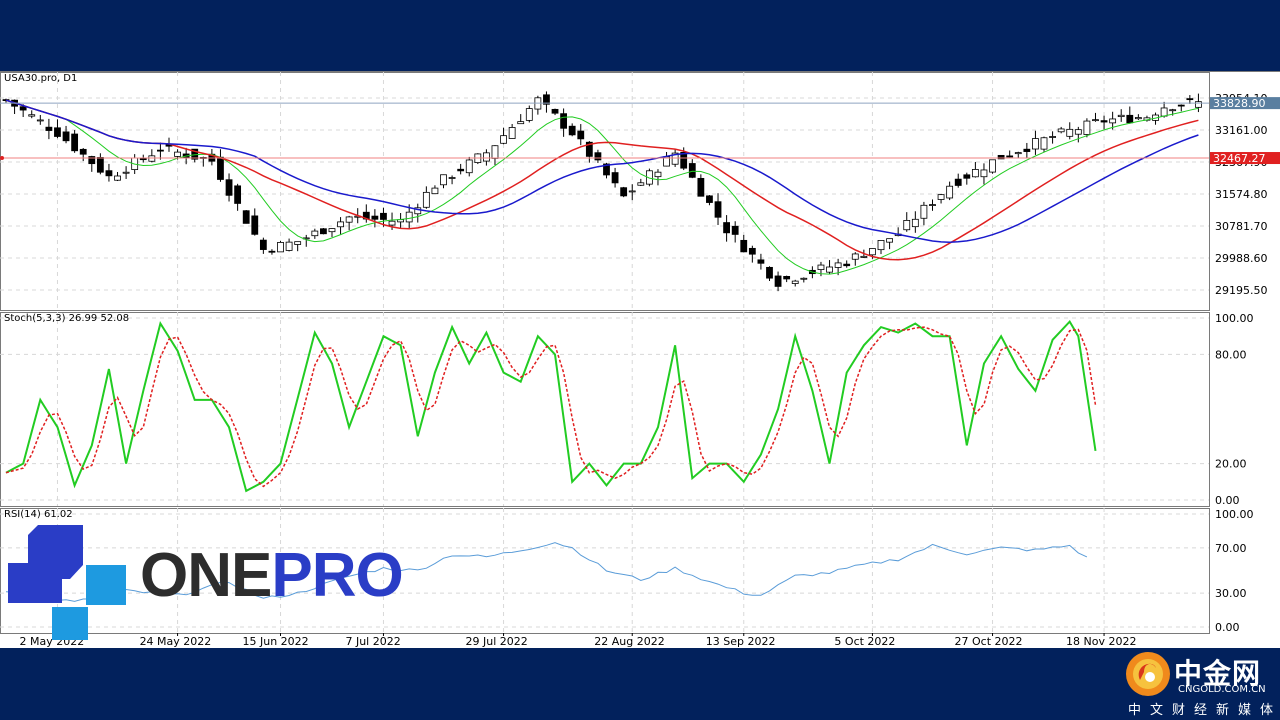 This screenshot has height=720, width=1280. Describe the element at coordinates (1231, 548) in the screenshot. I see `rsi-tick-label: 70.00` at that location.